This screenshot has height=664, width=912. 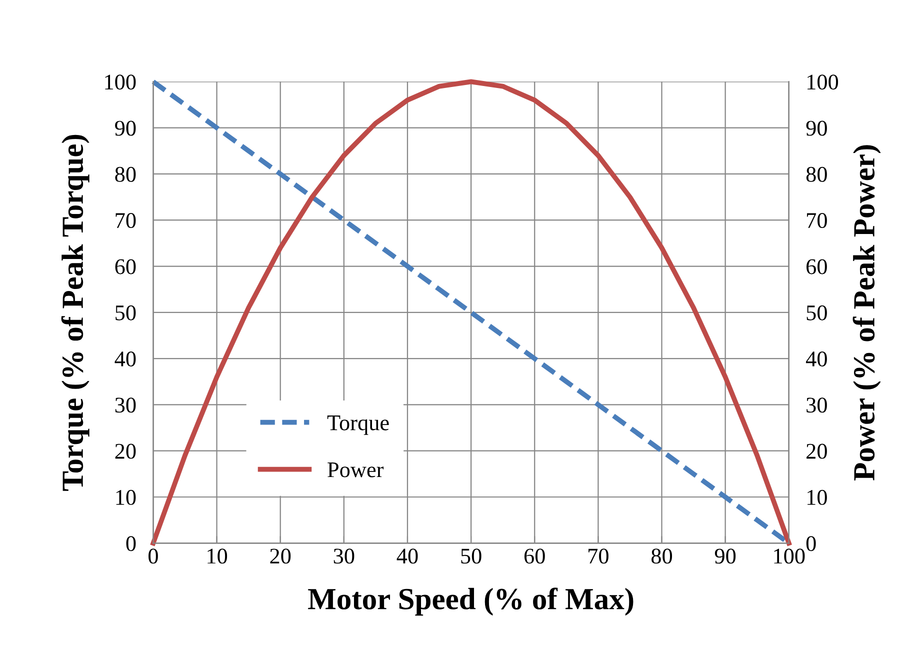 What do you see at coordinates (661, 556) in the screenshot?
I see `x-tick-label: 80` at bounding box center [661, 556].